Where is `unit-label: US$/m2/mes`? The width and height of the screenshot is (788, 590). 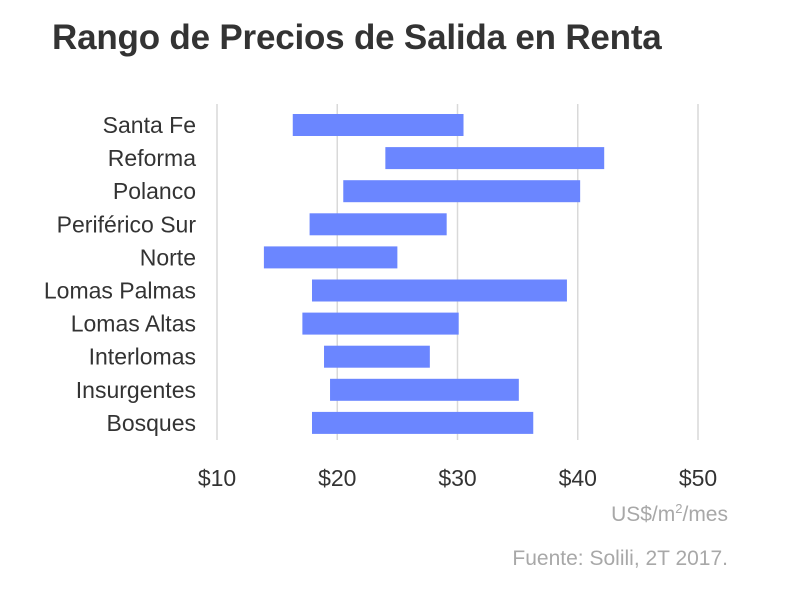 unit-label: US$/m2/mes is located at coordinates (669, 513).